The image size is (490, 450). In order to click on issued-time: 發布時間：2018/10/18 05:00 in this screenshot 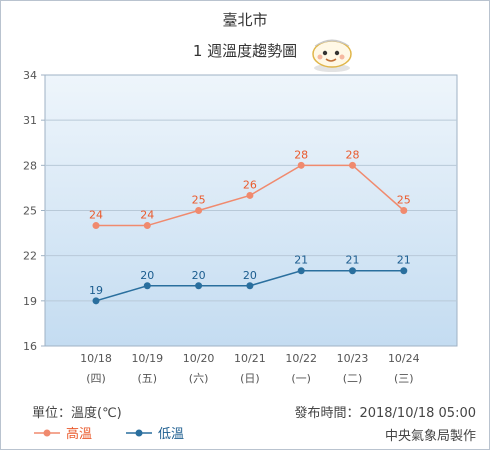, I will do `click(385, 413)`.